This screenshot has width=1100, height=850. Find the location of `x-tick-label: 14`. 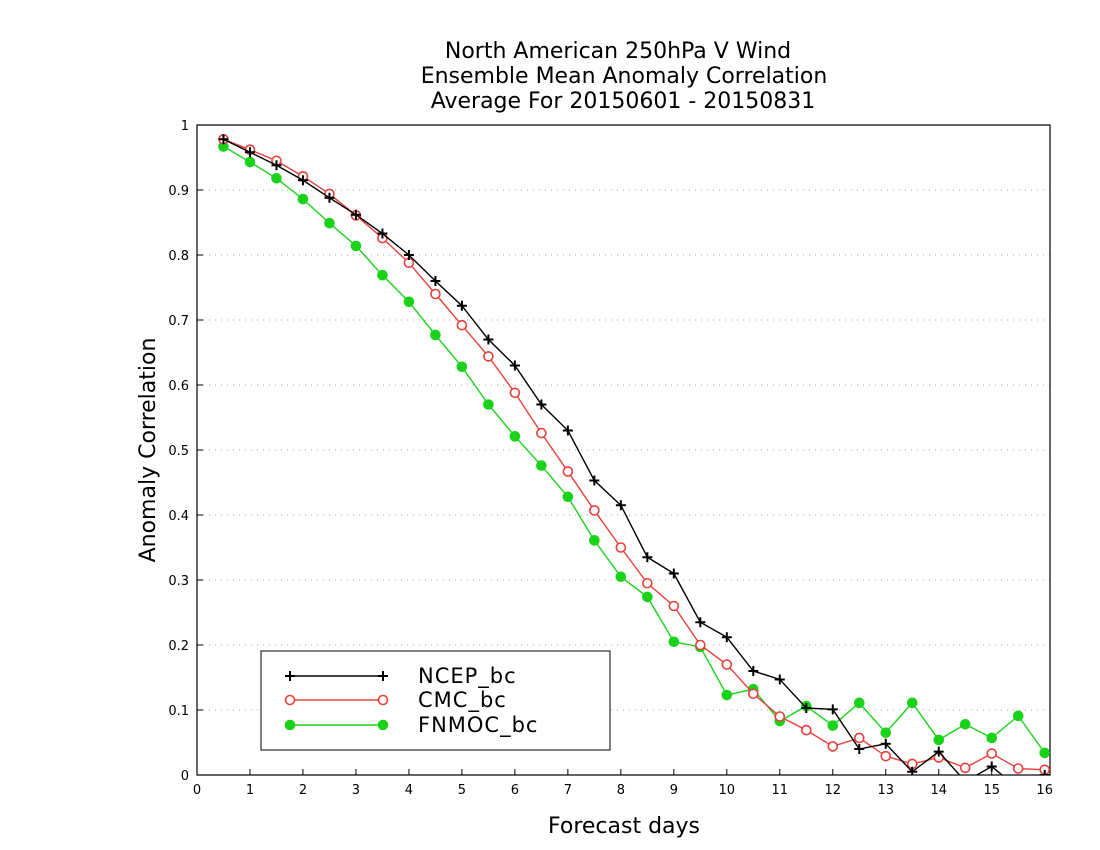

x-tick-label: 14 is located at coordinates (938, 790).